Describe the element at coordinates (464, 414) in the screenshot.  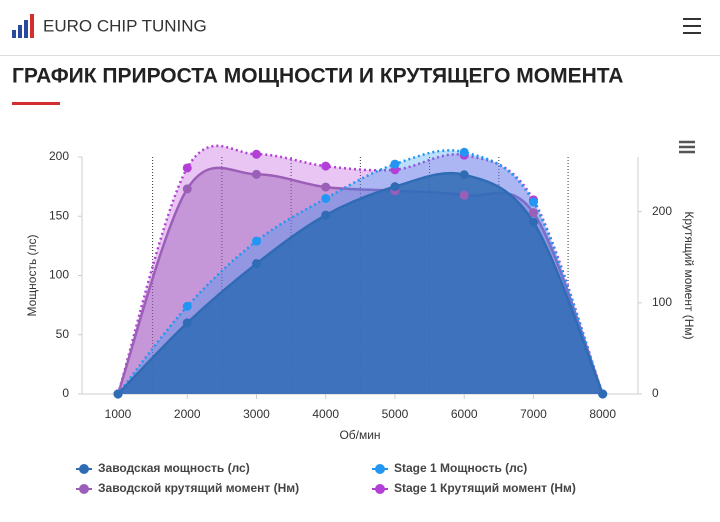
I see `x-tick-label: 6000` at that location.